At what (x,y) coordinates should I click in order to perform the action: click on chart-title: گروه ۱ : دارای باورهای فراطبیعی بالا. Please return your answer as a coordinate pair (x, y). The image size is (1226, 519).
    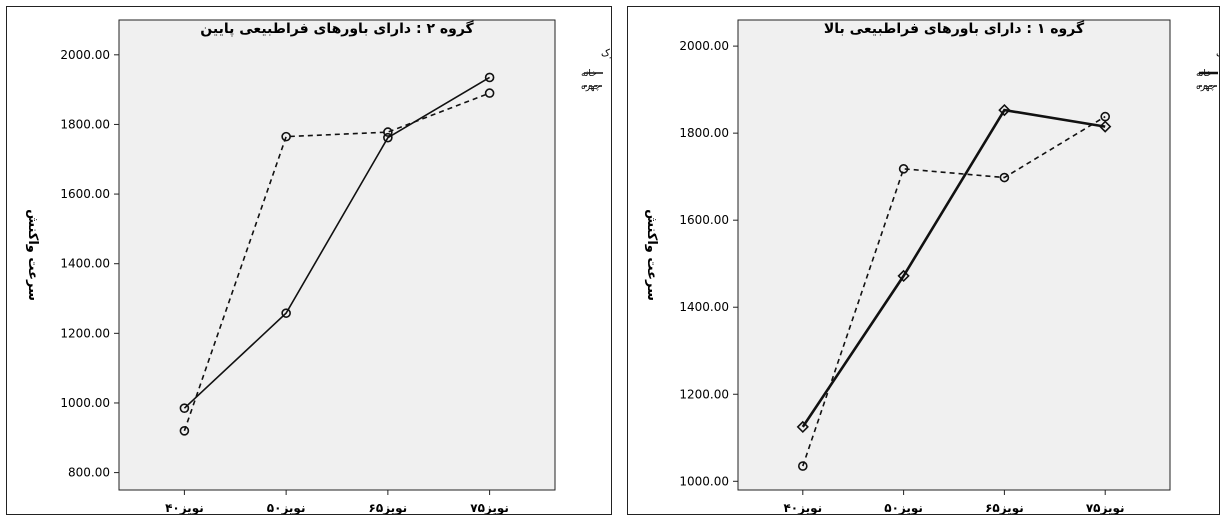
    Looking at the image, I should click on (954, 28).